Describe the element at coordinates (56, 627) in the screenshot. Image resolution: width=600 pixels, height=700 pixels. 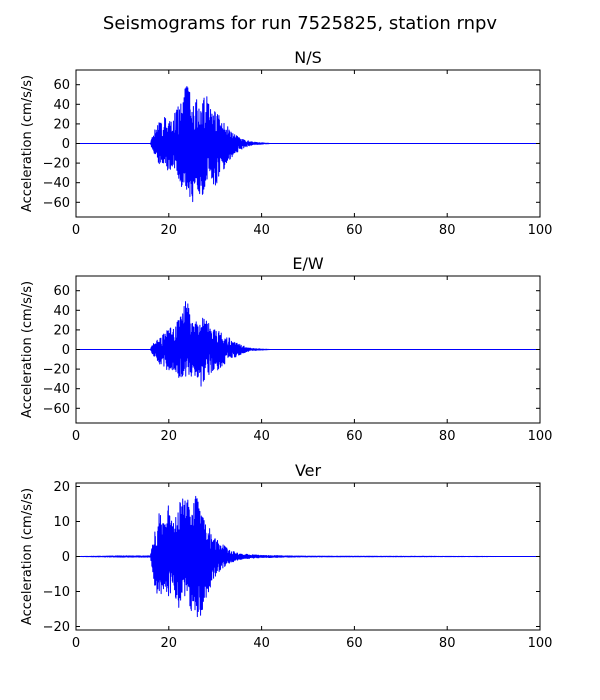
I see `y-tick-label-ver--20: −20` at that location.